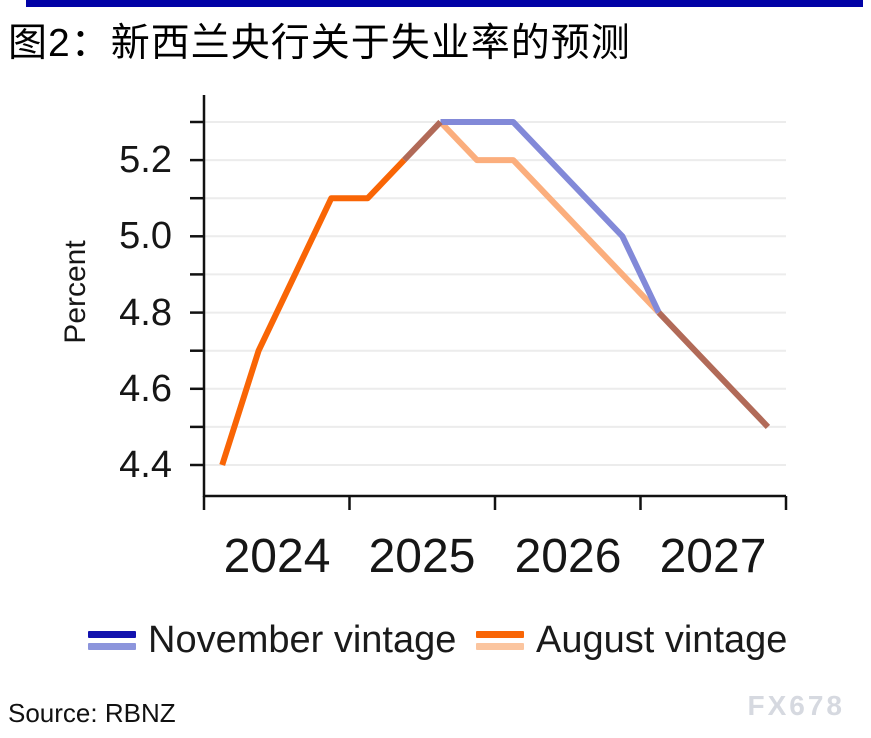 Image resolution: width=871 pixels, height=738 pixels. Describe the element at coordinates (302, 640) in the screenshot. I see `legend-label-november: November vintage` at that location.